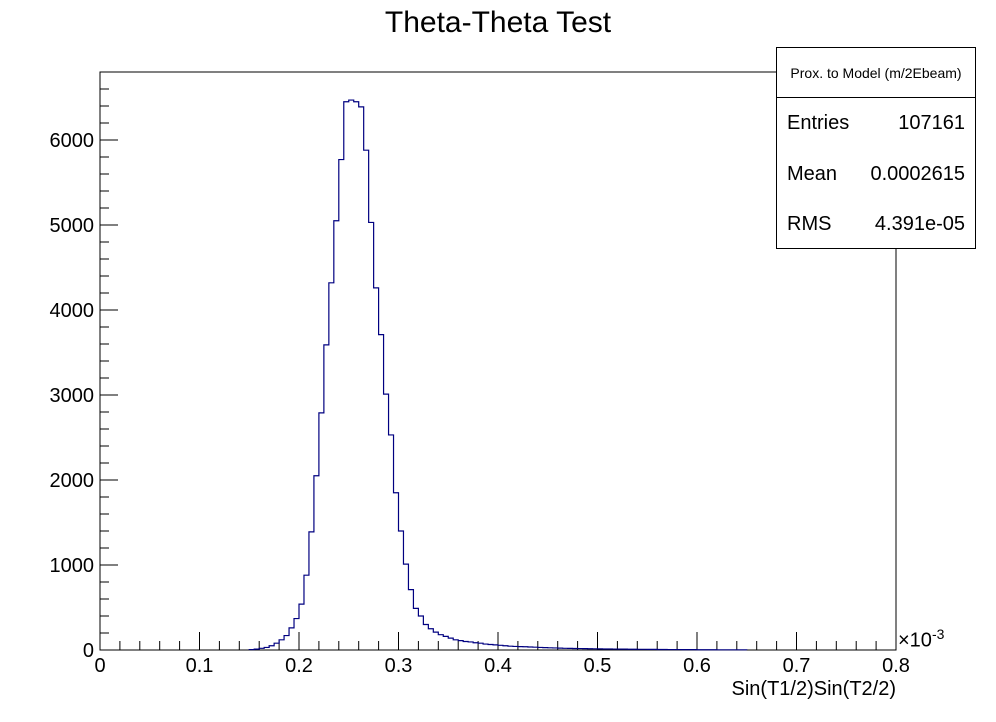  Describe the element at coordinates (72, 141) in the screenshot. I see `y-tick-label: 6000` at that location.